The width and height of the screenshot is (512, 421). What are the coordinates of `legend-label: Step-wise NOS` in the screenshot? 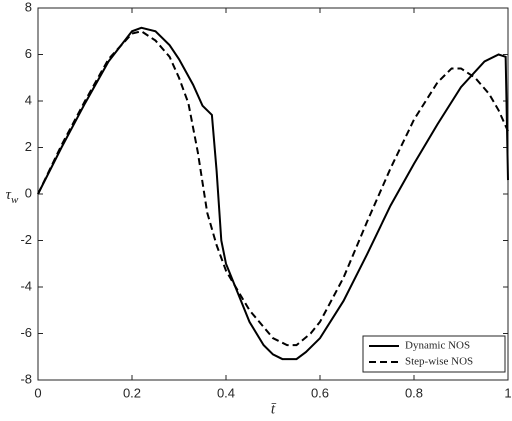 It's located at (439, 362).